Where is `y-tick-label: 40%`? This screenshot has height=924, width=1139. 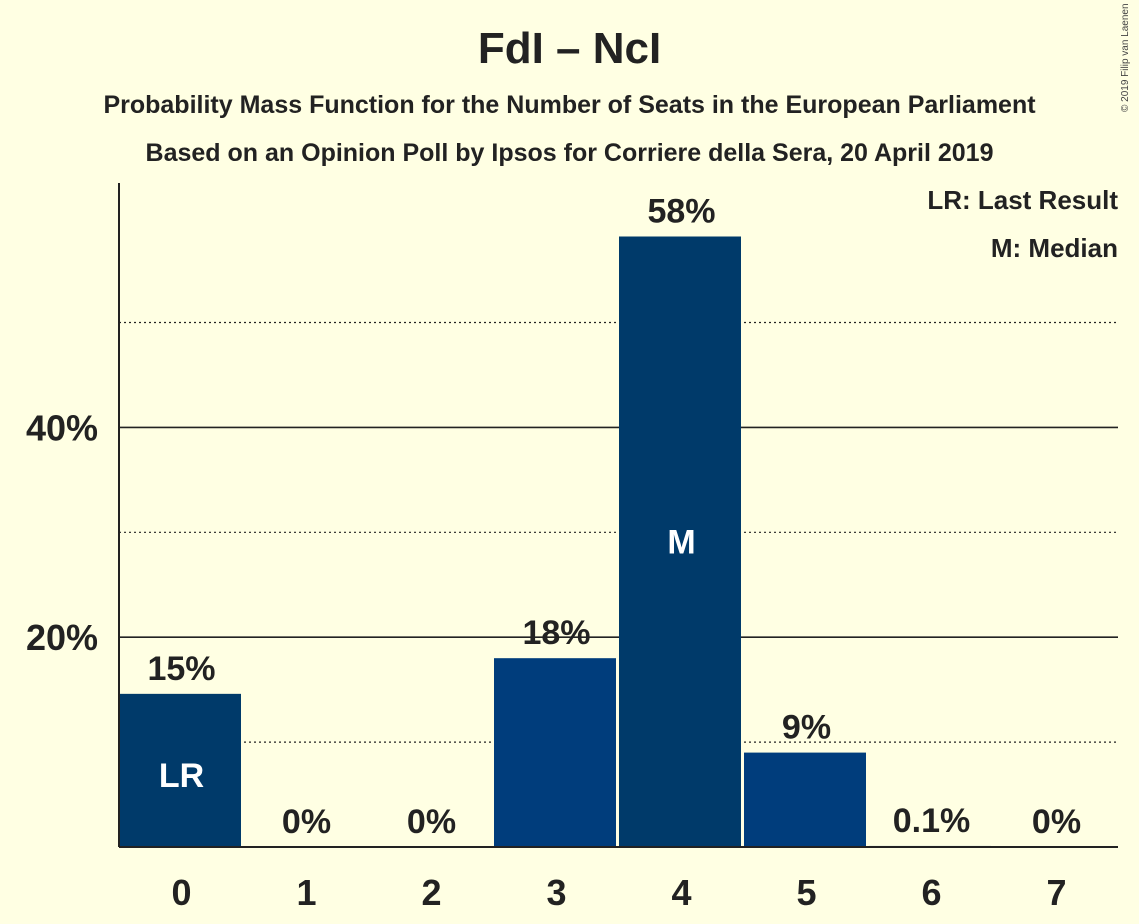
y-tick-label: 40% is located at coordinates (62, 427).